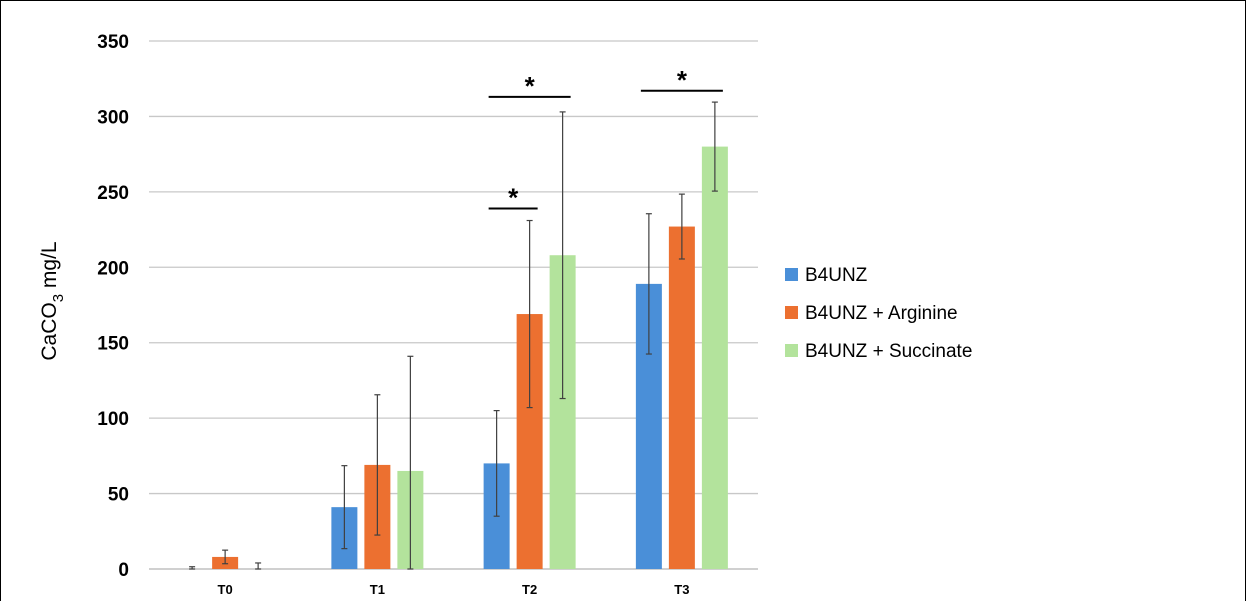 The width and height of the screenshot is (1246, 602). What do you see at coordinates (377, 589) in the screenshot?
I see `x-tick-label: T1` at bounding box center [377, 589].